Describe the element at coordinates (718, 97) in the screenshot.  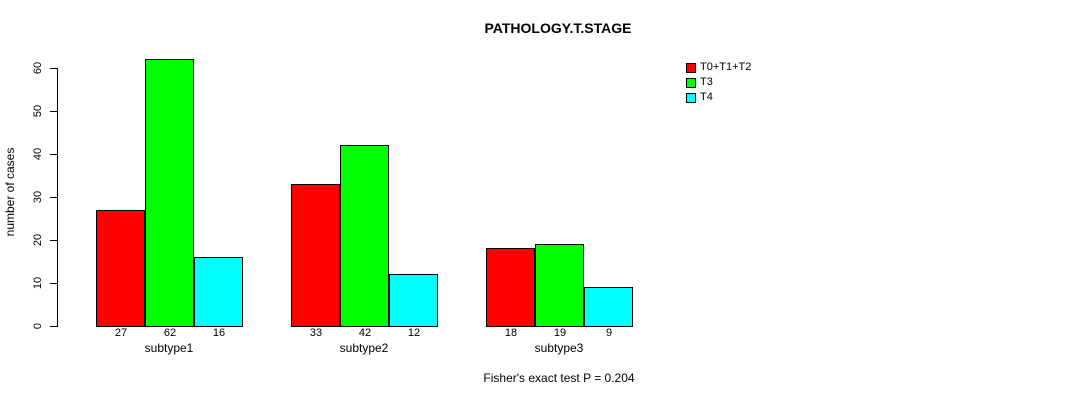
I see `legend-item: T4` at that location.